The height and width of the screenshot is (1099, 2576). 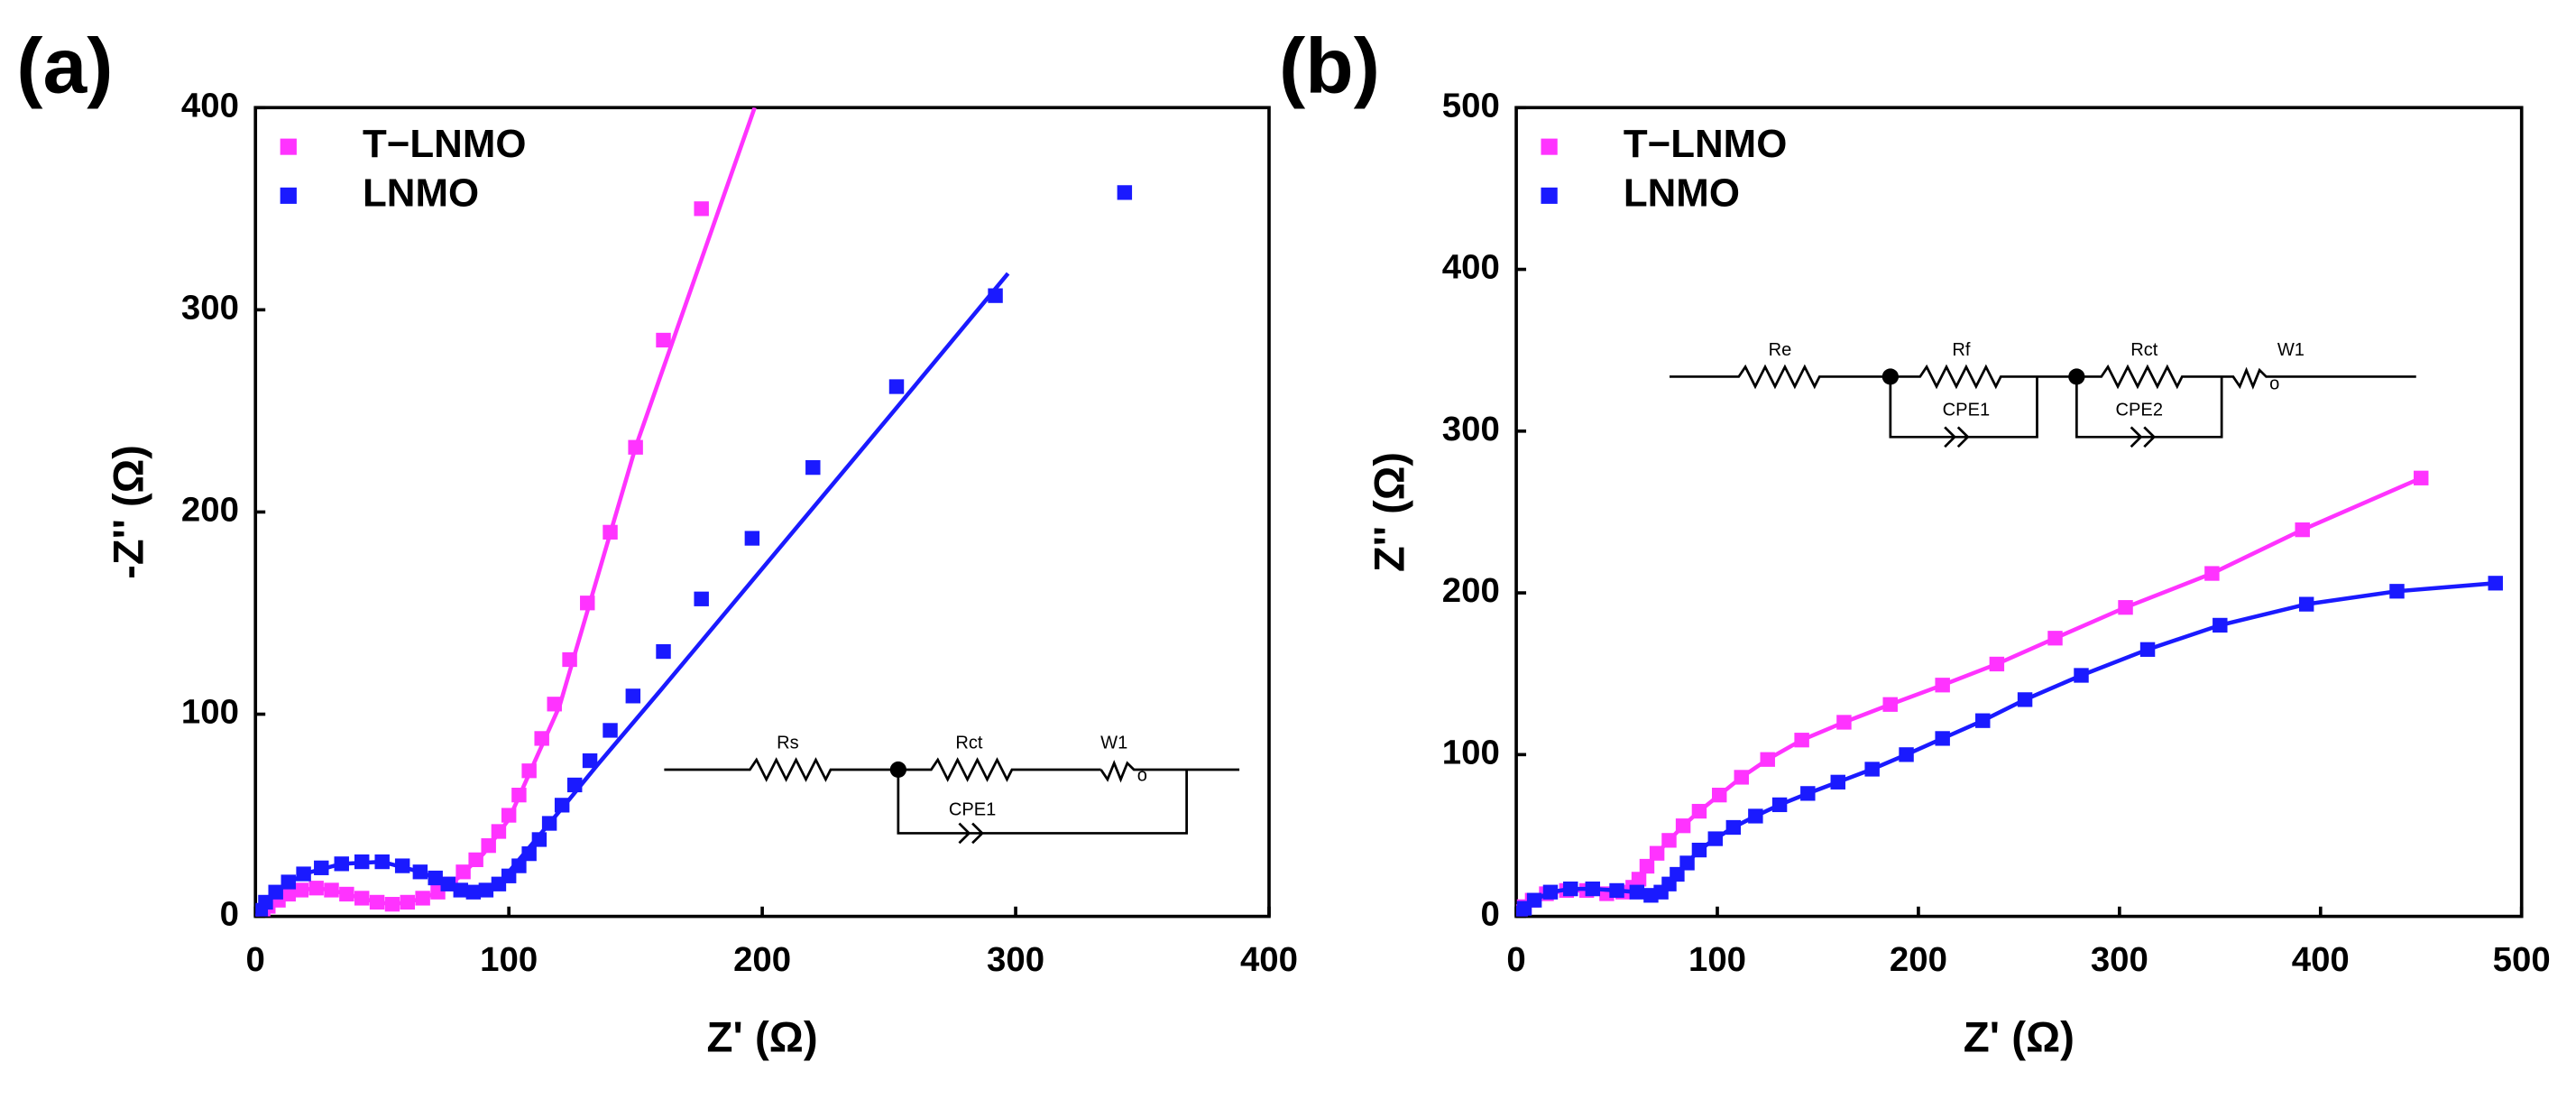 What do you see at coordinates (1389, 512) in the screenshot?
I see `y-axis-label: Z'' (Ω)` at bounding box center [1389, 512].